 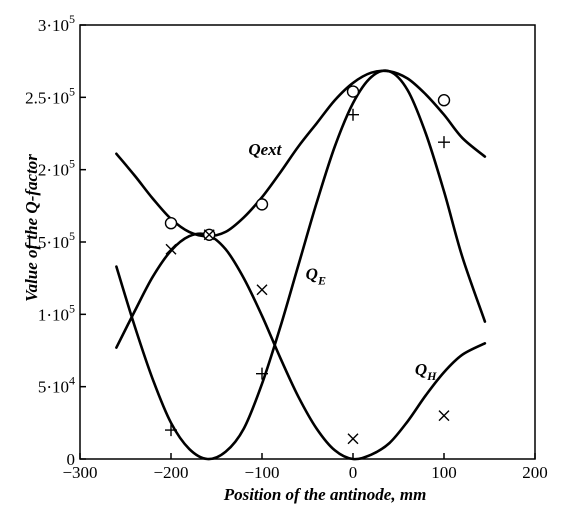 I want to click on y-tick-label: 2.5·10⁵, so click(x=50, y=95).